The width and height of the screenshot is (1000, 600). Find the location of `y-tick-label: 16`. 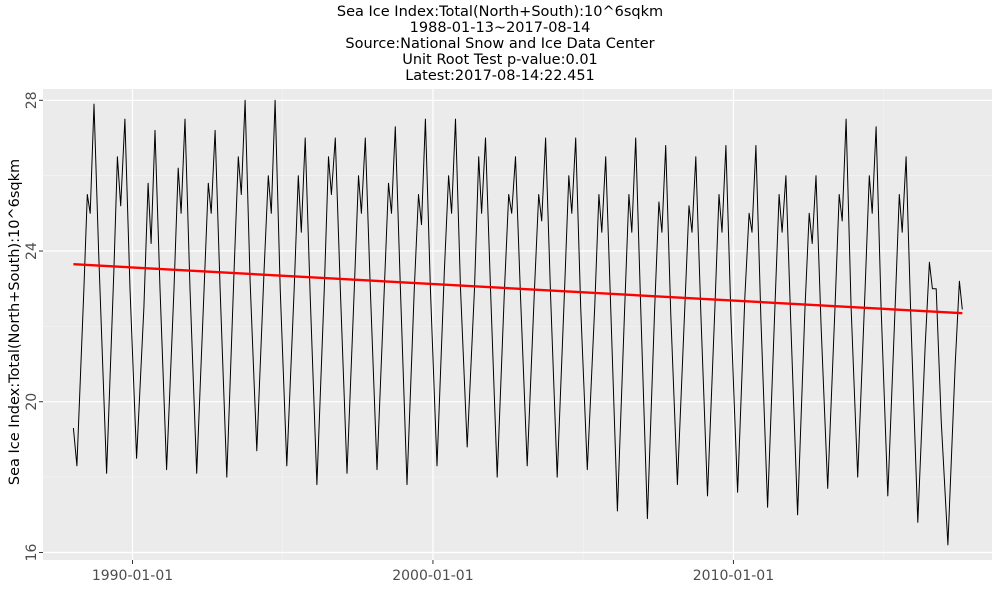

y-tick-label: 16 is located at coordinates (32, 552).